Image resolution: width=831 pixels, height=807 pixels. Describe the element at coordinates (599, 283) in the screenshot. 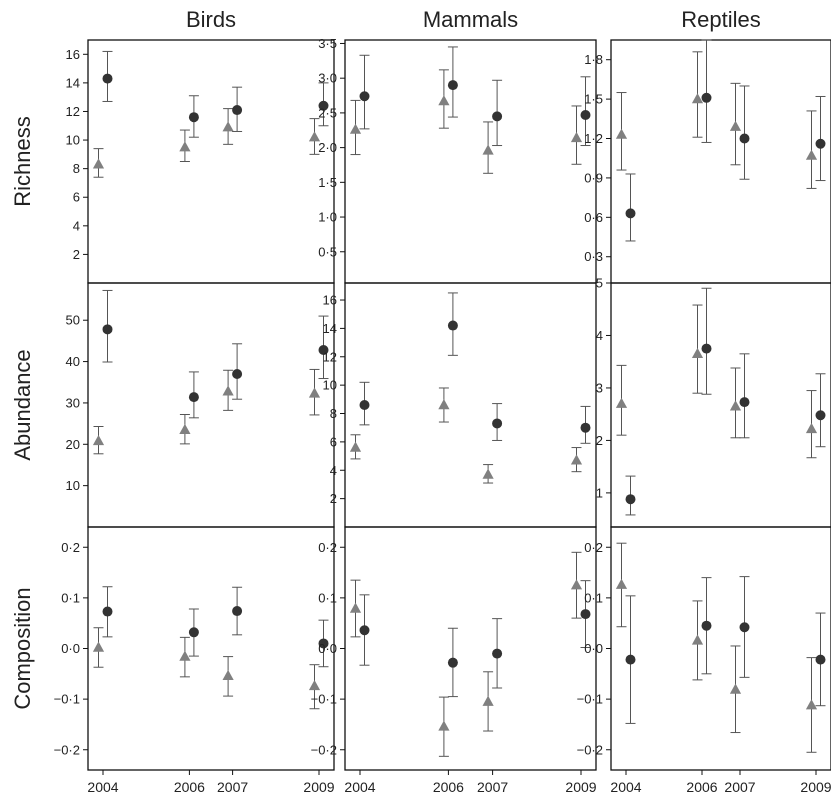

I see `y-tick-label-reptiles-abundance: 5` at that location.